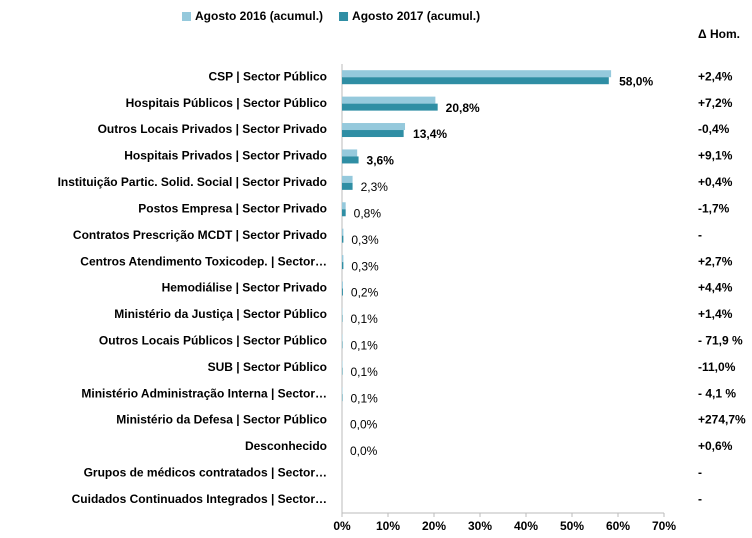 The width and height of the screenshot is (752, 538). Describe the element at coordinates (715, 446) in the screenshot. I see `delta-label: +0,6%` at that location.